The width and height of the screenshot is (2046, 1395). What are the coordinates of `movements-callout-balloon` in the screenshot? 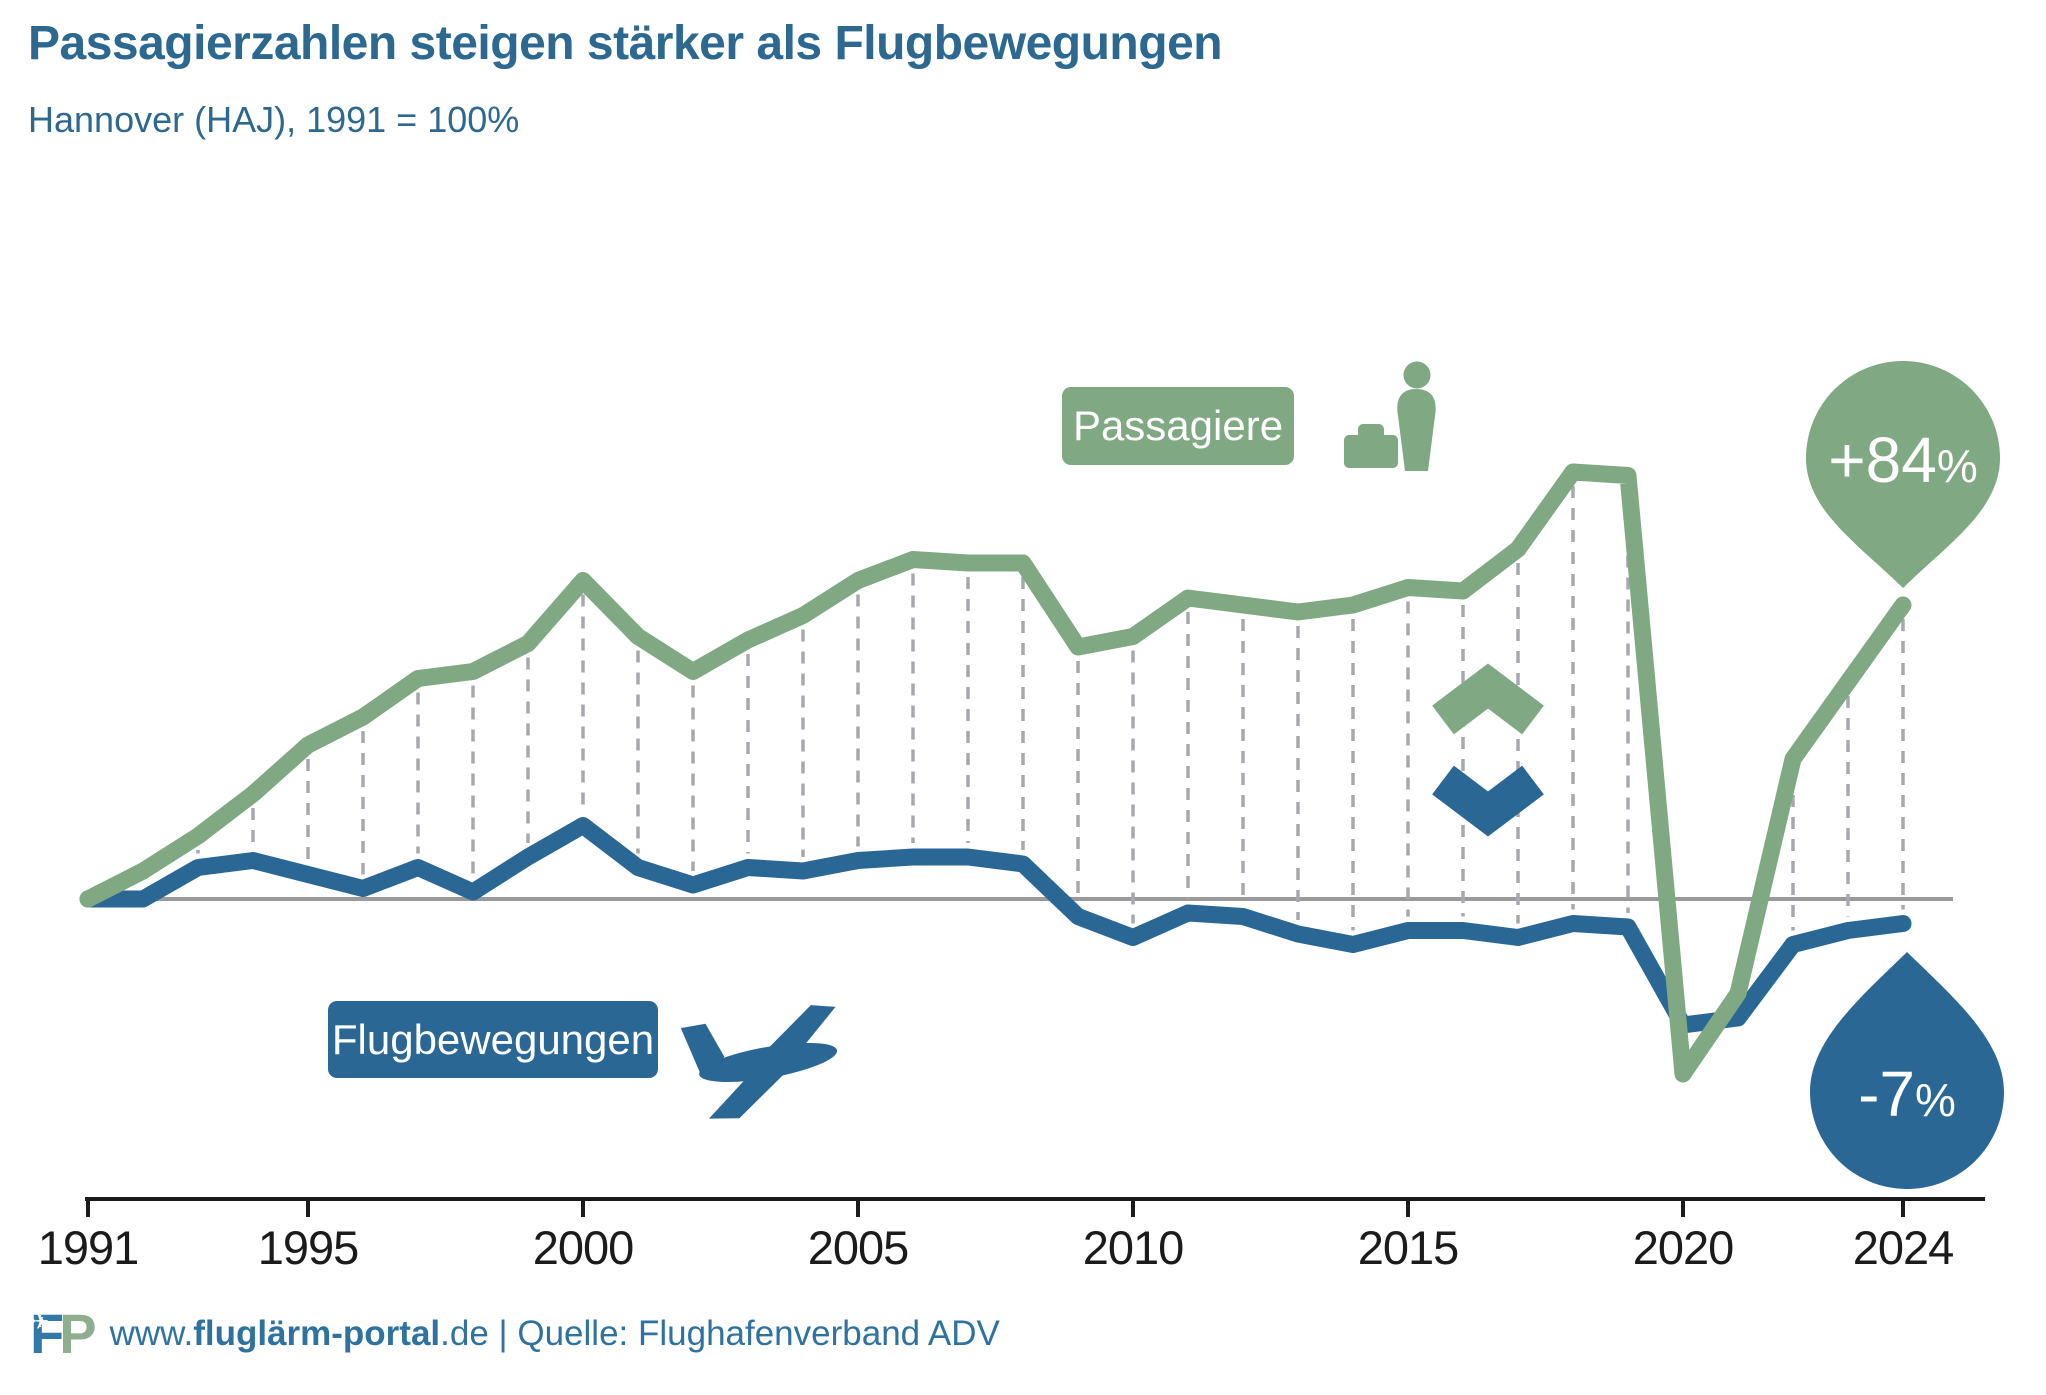 It's located at (1907, 1070).